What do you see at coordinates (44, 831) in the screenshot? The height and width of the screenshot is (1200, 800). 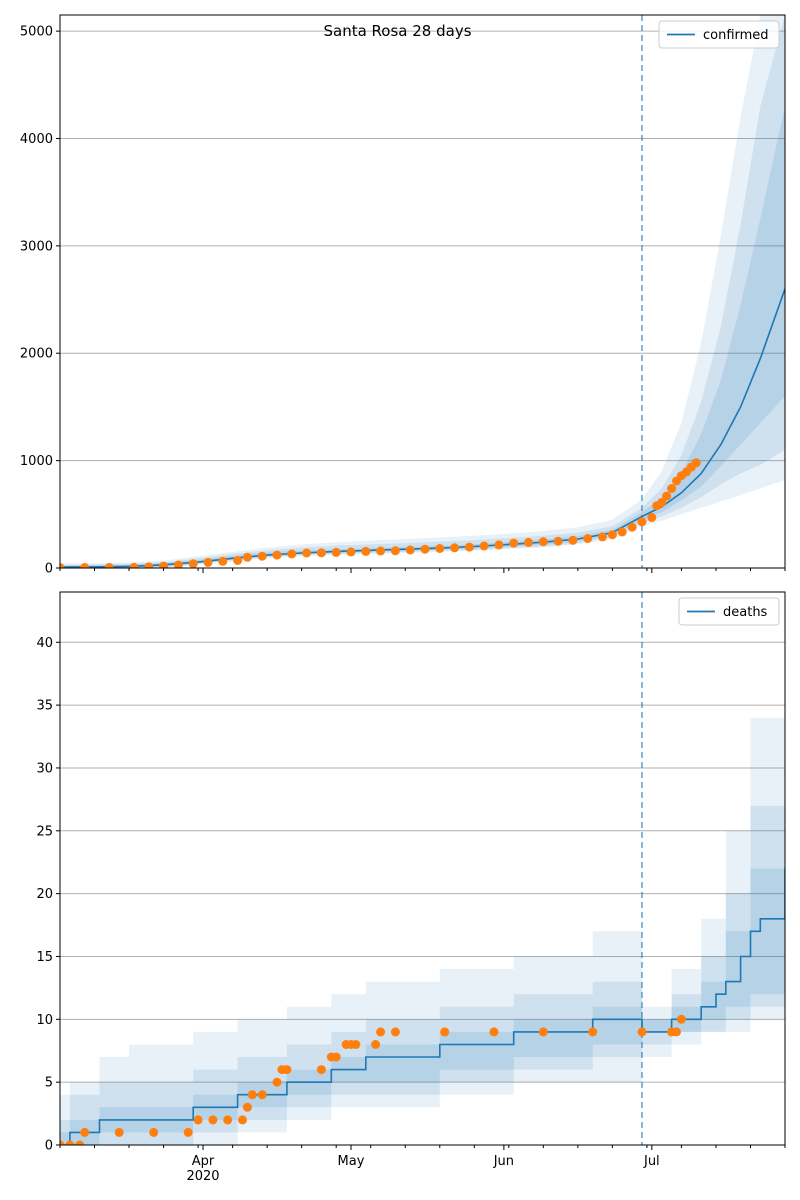 I see `y-tick-label: 25` at bounding box center [44, 831].